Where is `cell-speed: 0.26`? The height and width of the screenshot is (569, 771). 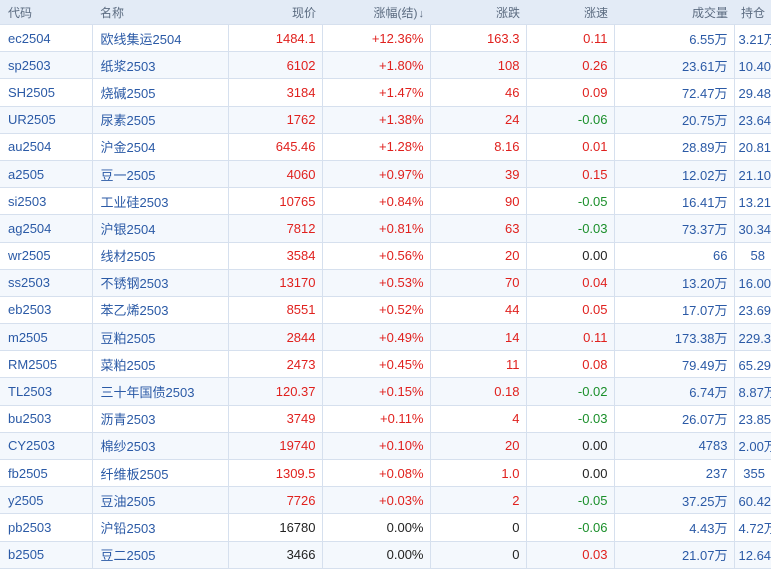 cell-speed: 0.26 is located at coordinates (570, 65).